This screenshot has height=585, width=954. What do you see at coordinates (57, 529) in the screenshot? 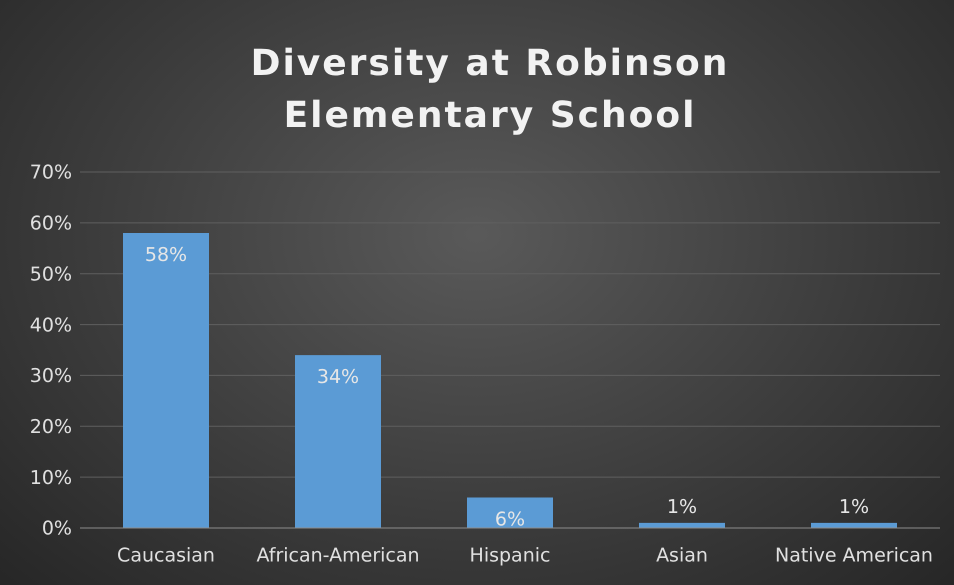
I see `y-tick-label: 0%` at bounding box center [57, 529].